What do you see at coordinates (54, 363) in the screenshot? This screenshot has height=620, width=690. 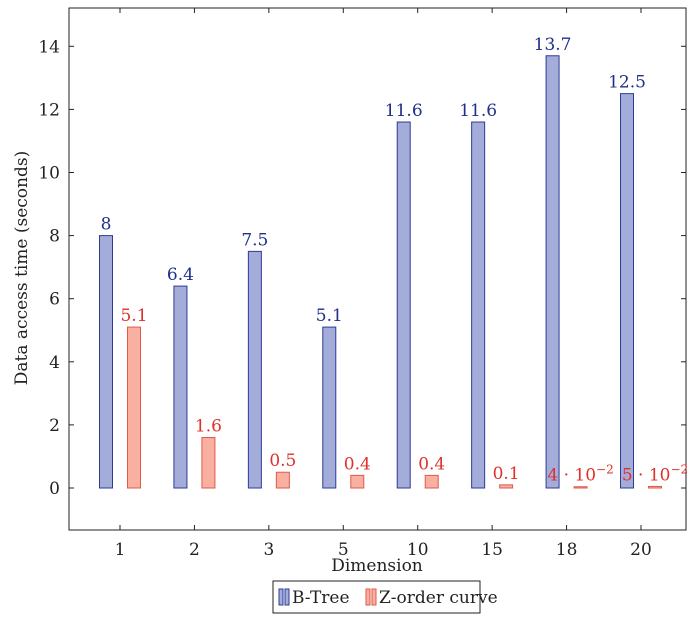 I see `y-tick-label: 4` at bounding box center [54, 363].